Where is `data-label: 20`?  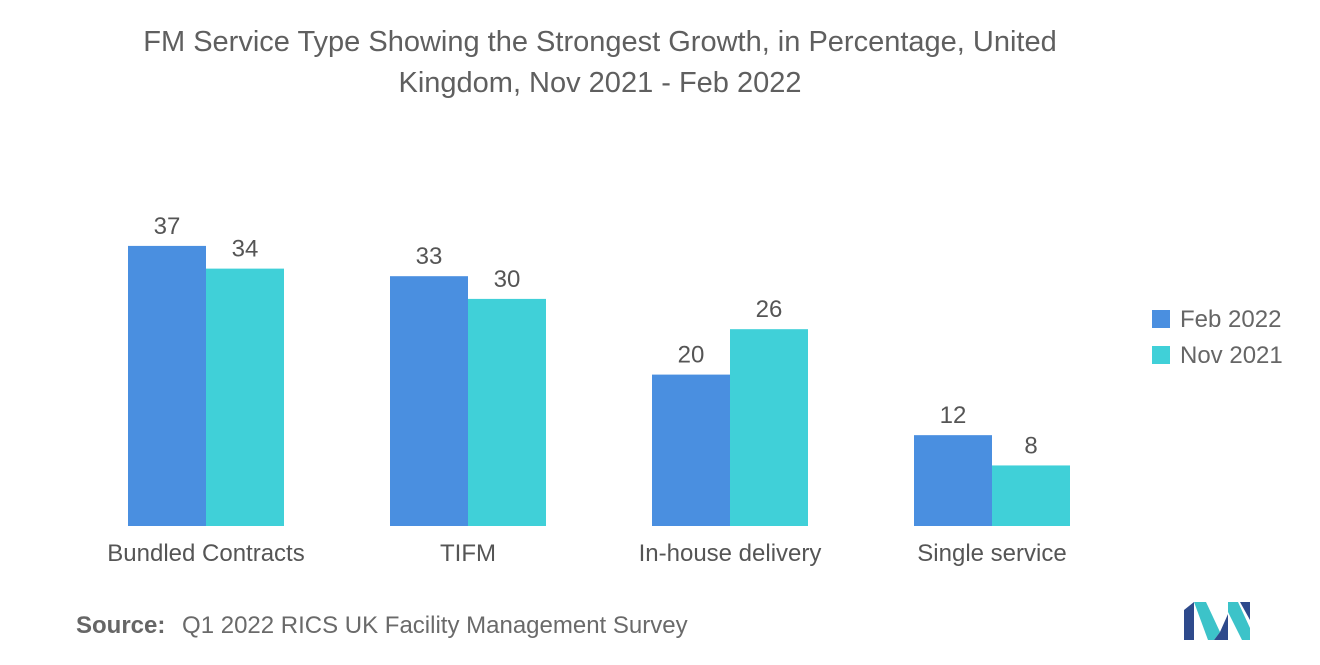 data-label: 20 is located at coordinates (691, 355).